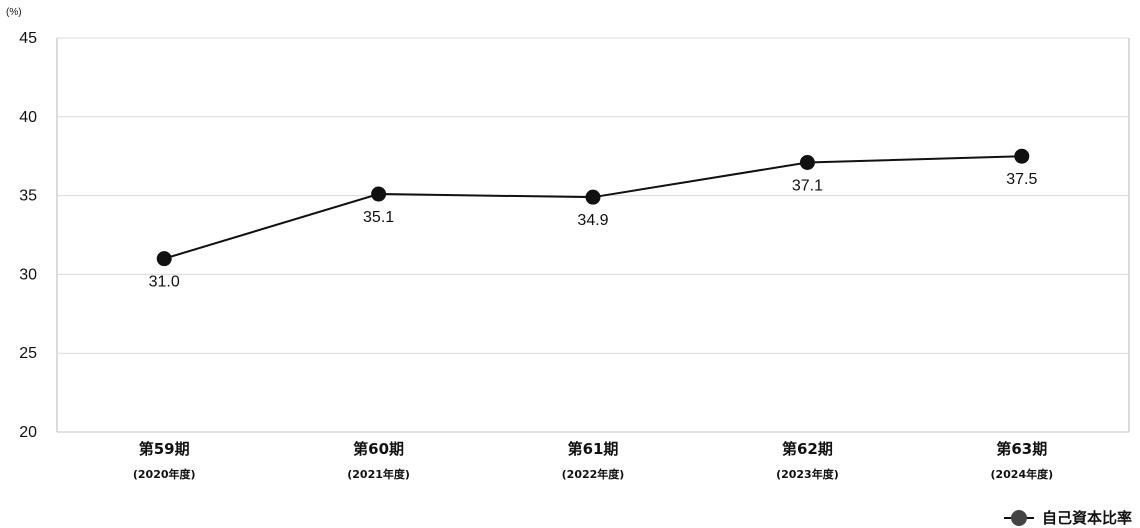  Describe the element at coordinates (28, 353) in the screenshot. I see `y-tick-label: 25` at that location.